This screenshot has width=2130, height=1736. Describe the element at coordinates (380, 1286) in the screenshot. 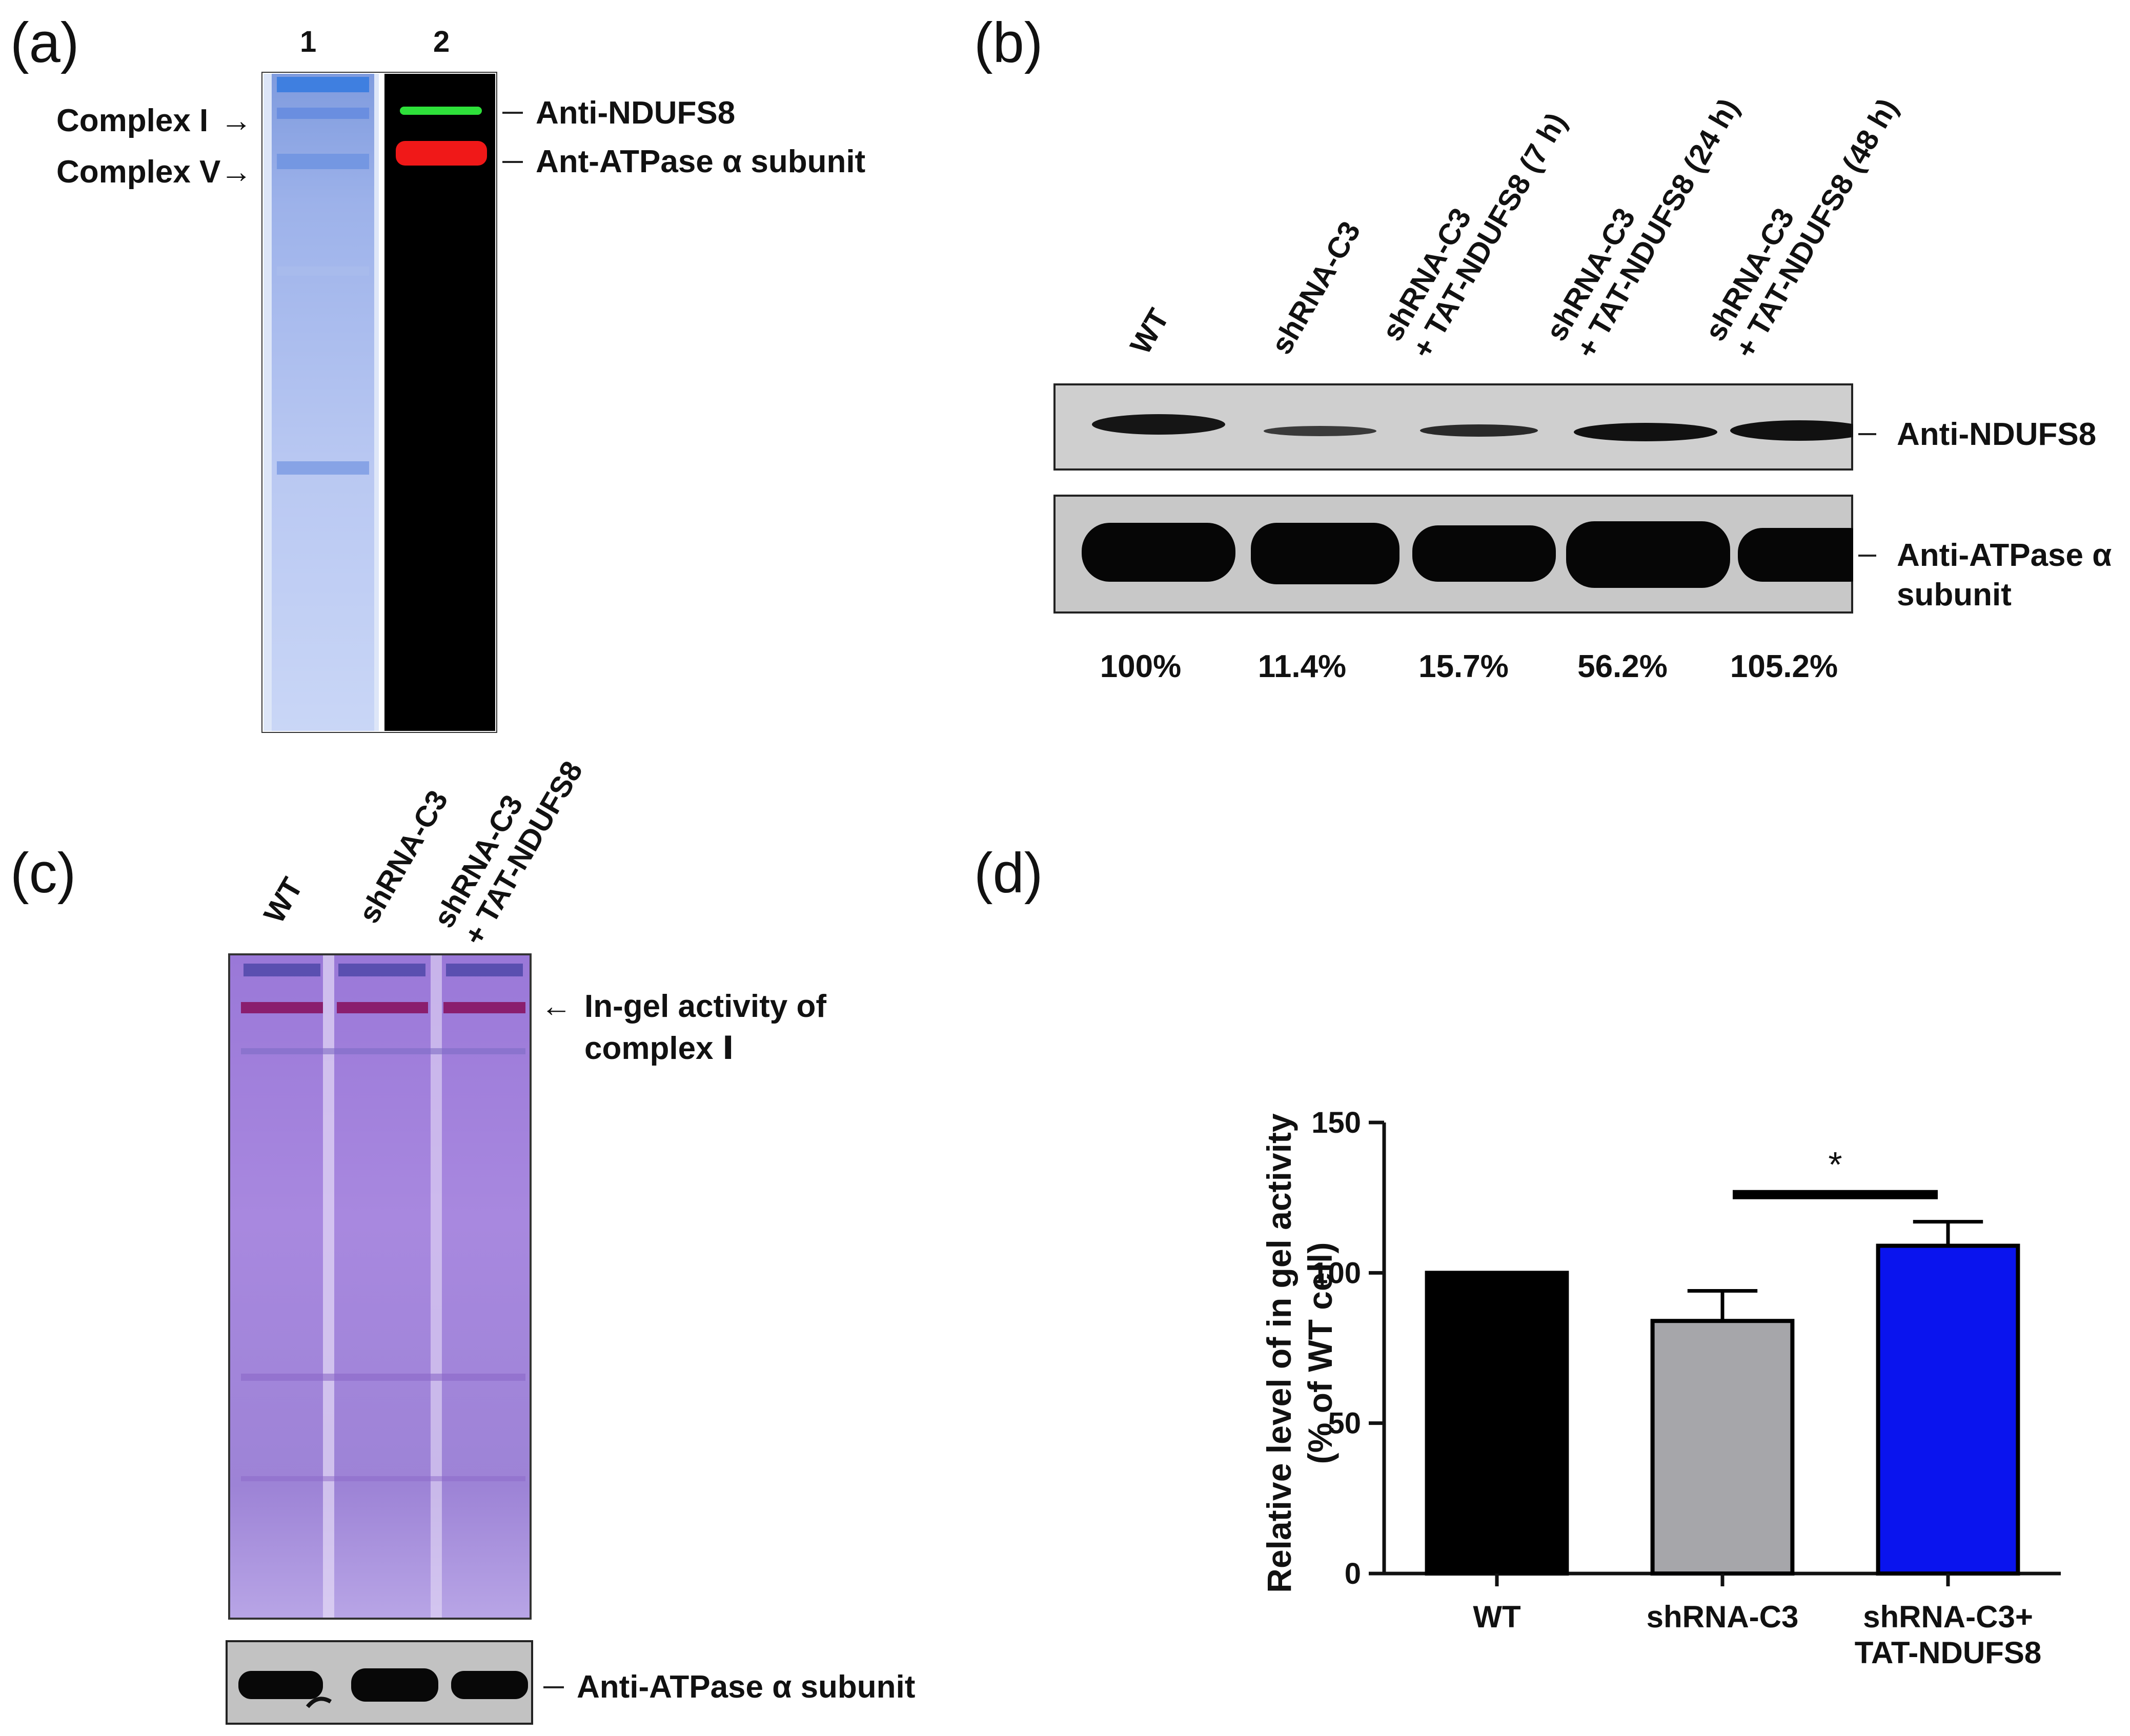

I see `panel-c-gel` at that location.